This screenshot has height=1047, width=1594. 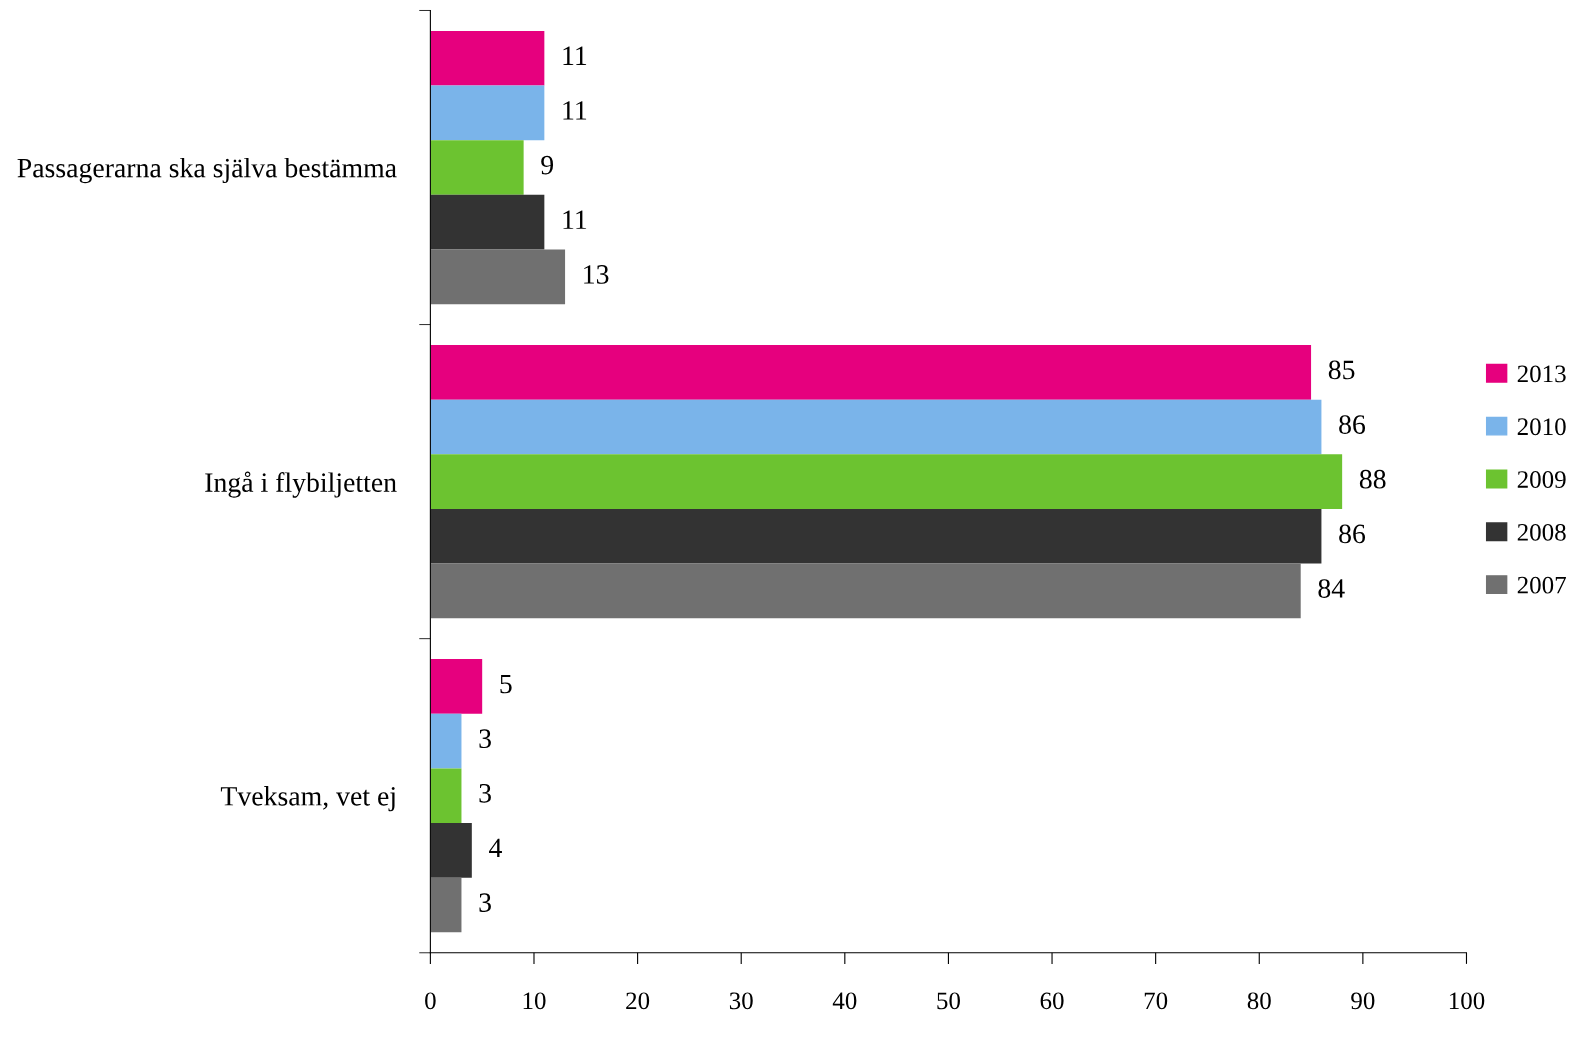 I want to click on legend-label: 2008, so click(x=1541, y=532).